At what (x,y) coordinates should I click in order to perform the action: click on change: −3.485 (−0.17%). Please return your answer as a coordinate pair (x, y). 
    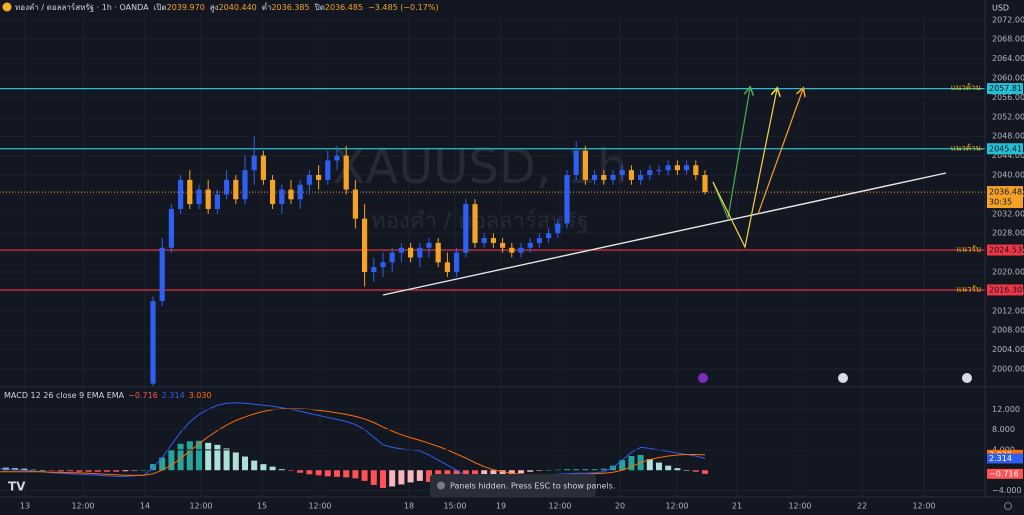
    Looking at the image, I should click on (403, 7).